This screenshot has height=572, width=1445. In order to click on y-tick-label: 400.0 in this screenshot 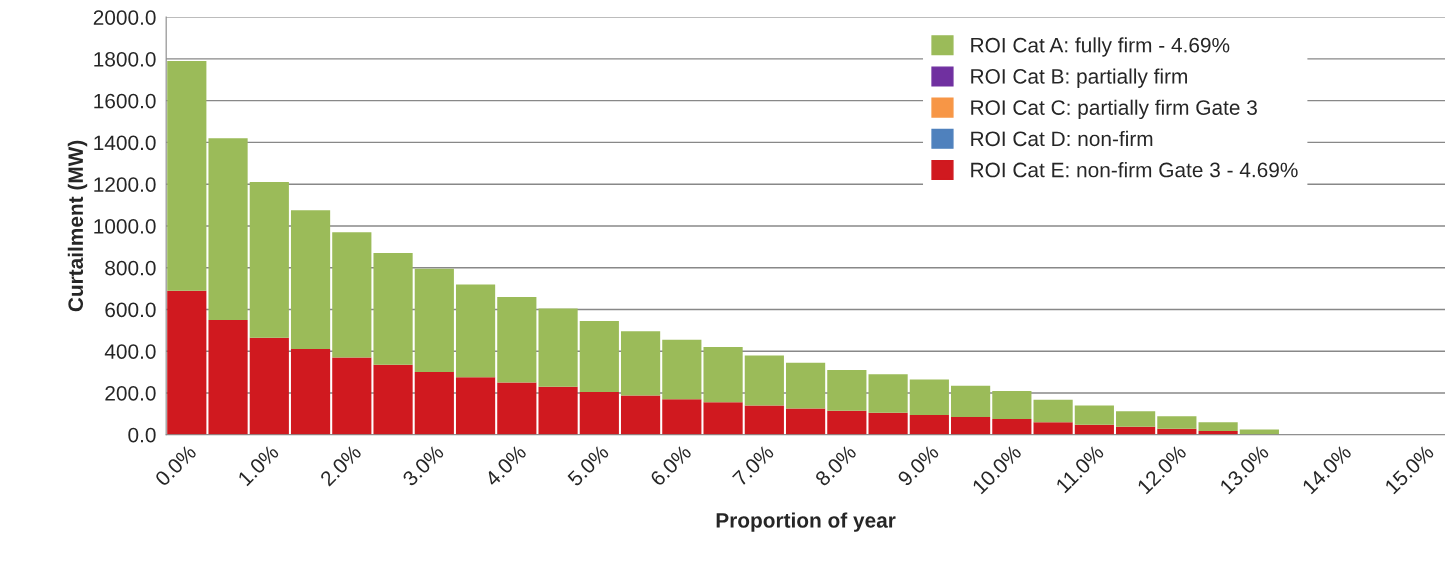, I will do `click(130, 351)`.